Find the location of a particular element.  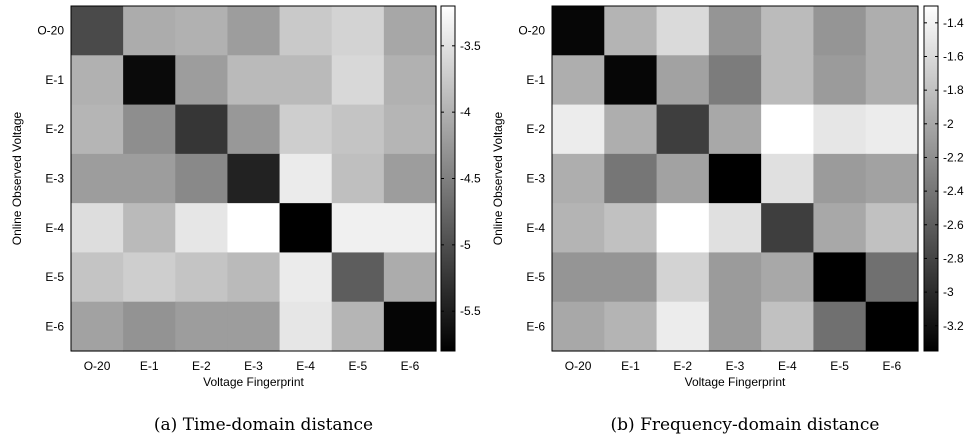

colorbar-tick-label: -4.5 is located at coordinates (470, 179).